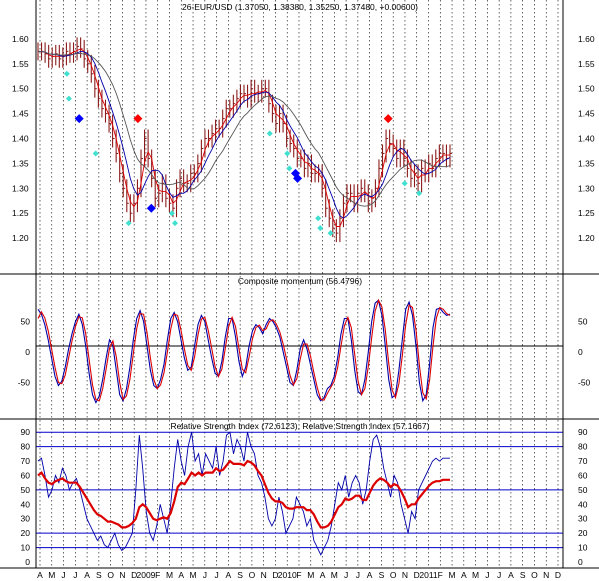 The image size is (599, 581). What do you see at coordinates (24, 382) in the screenshot?
I see `momentum-y-tick: -50` at bounding box center [24, 382].